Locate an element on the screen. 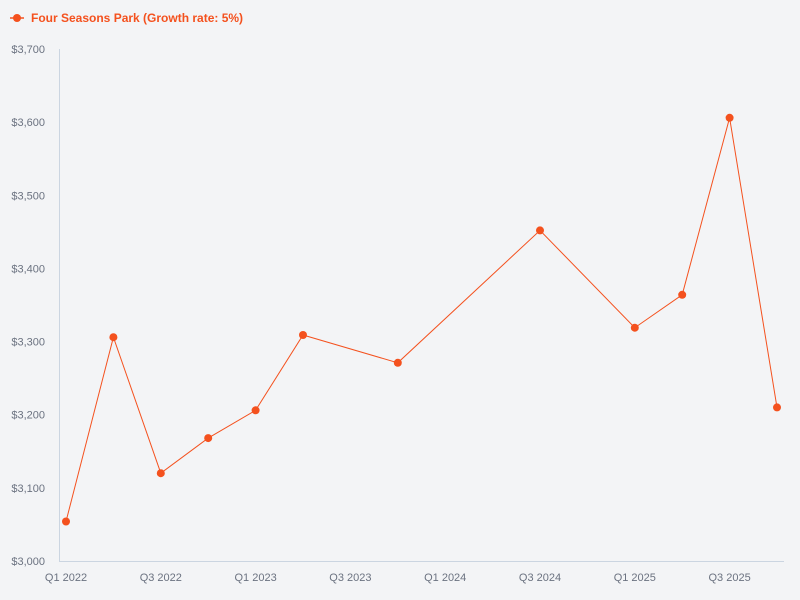 The height and width of the screenshot is (600, 800). legend: Four Seasons Park (Growth rate: 5%) is located at coordinates (126, 18).